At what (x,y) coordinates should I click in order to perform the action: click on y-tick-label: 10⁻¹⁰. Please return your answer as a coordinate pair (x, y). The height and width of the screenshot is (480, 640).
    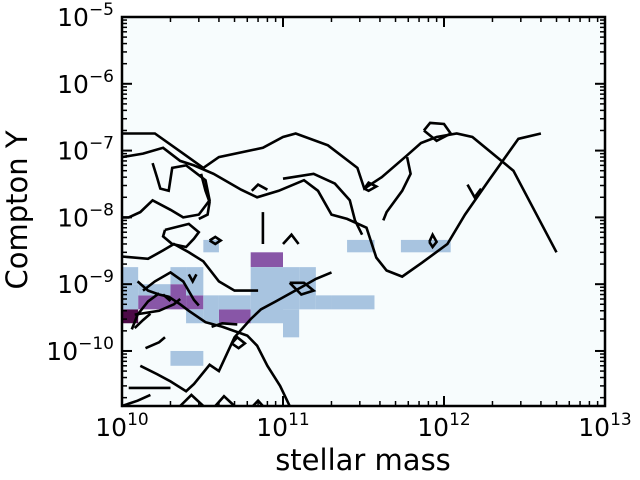
    Looking at the image, I should click on (80, 350).